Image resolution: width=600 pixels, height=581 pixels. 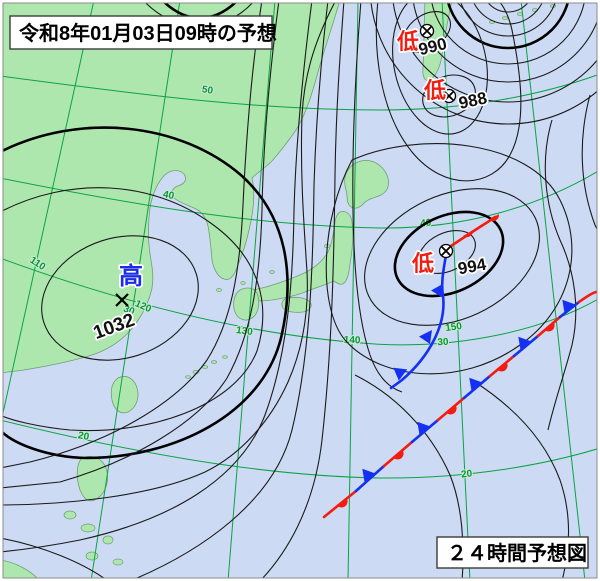 I want to click on meridian-160e, so click(x=553, y=290).